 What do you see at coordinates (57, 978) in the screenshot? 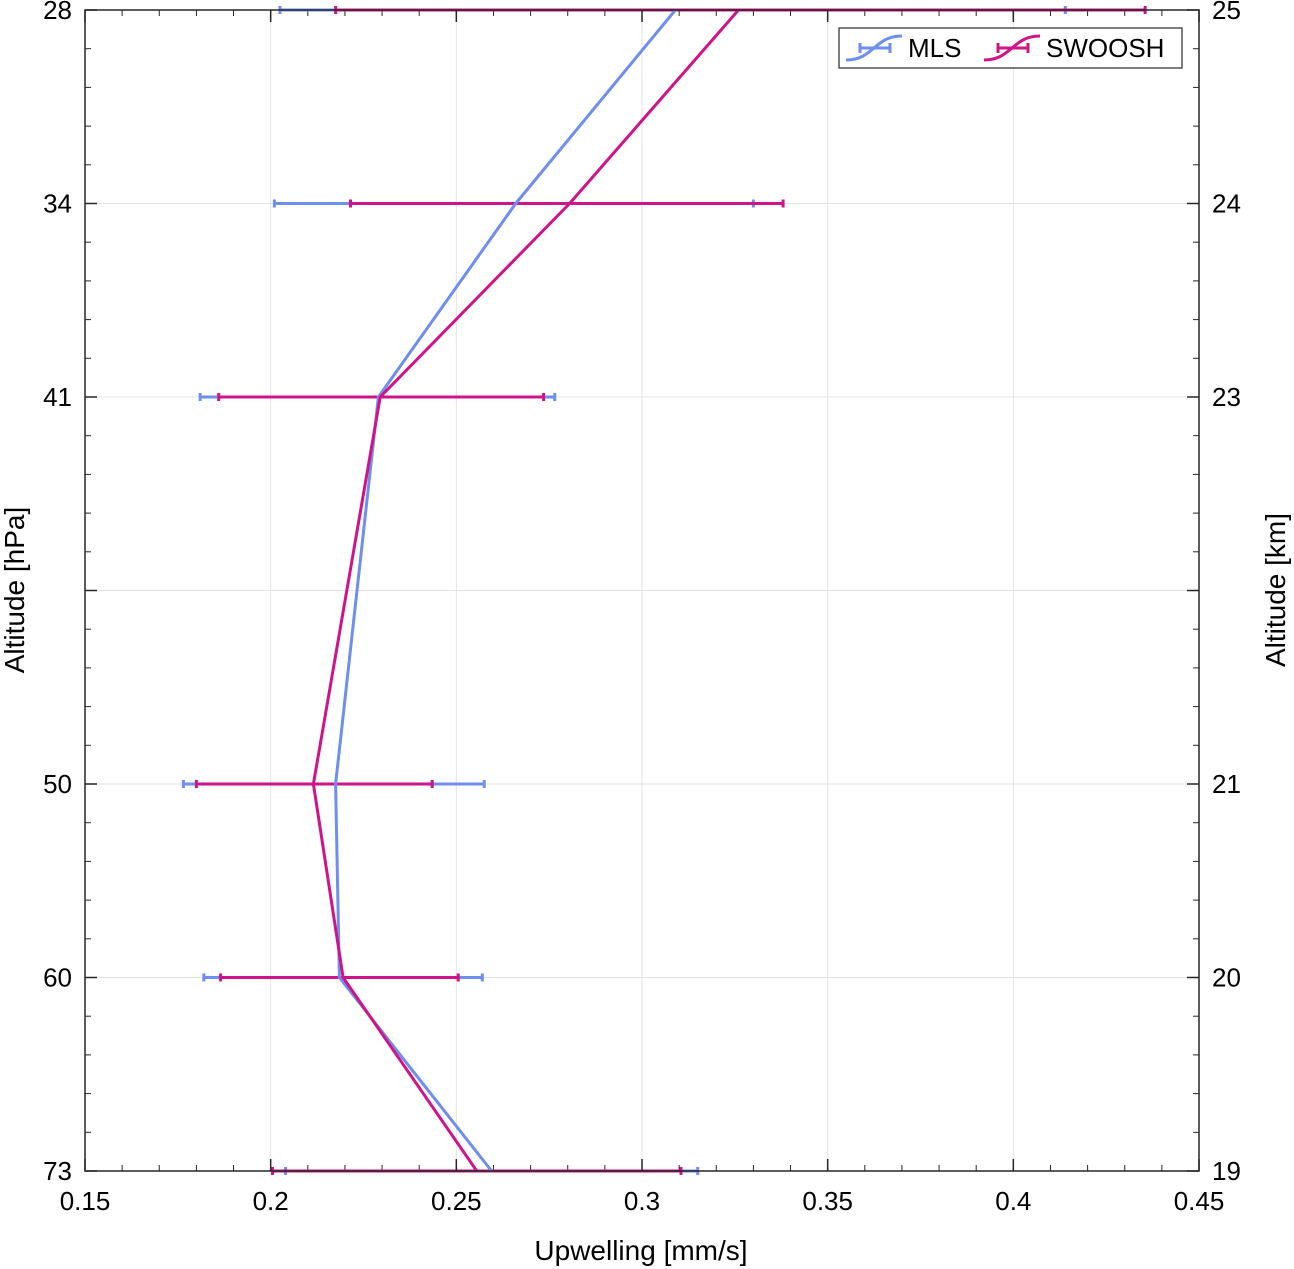
I see `y-left-tick-label: 60` at bounding box center [57, 978].